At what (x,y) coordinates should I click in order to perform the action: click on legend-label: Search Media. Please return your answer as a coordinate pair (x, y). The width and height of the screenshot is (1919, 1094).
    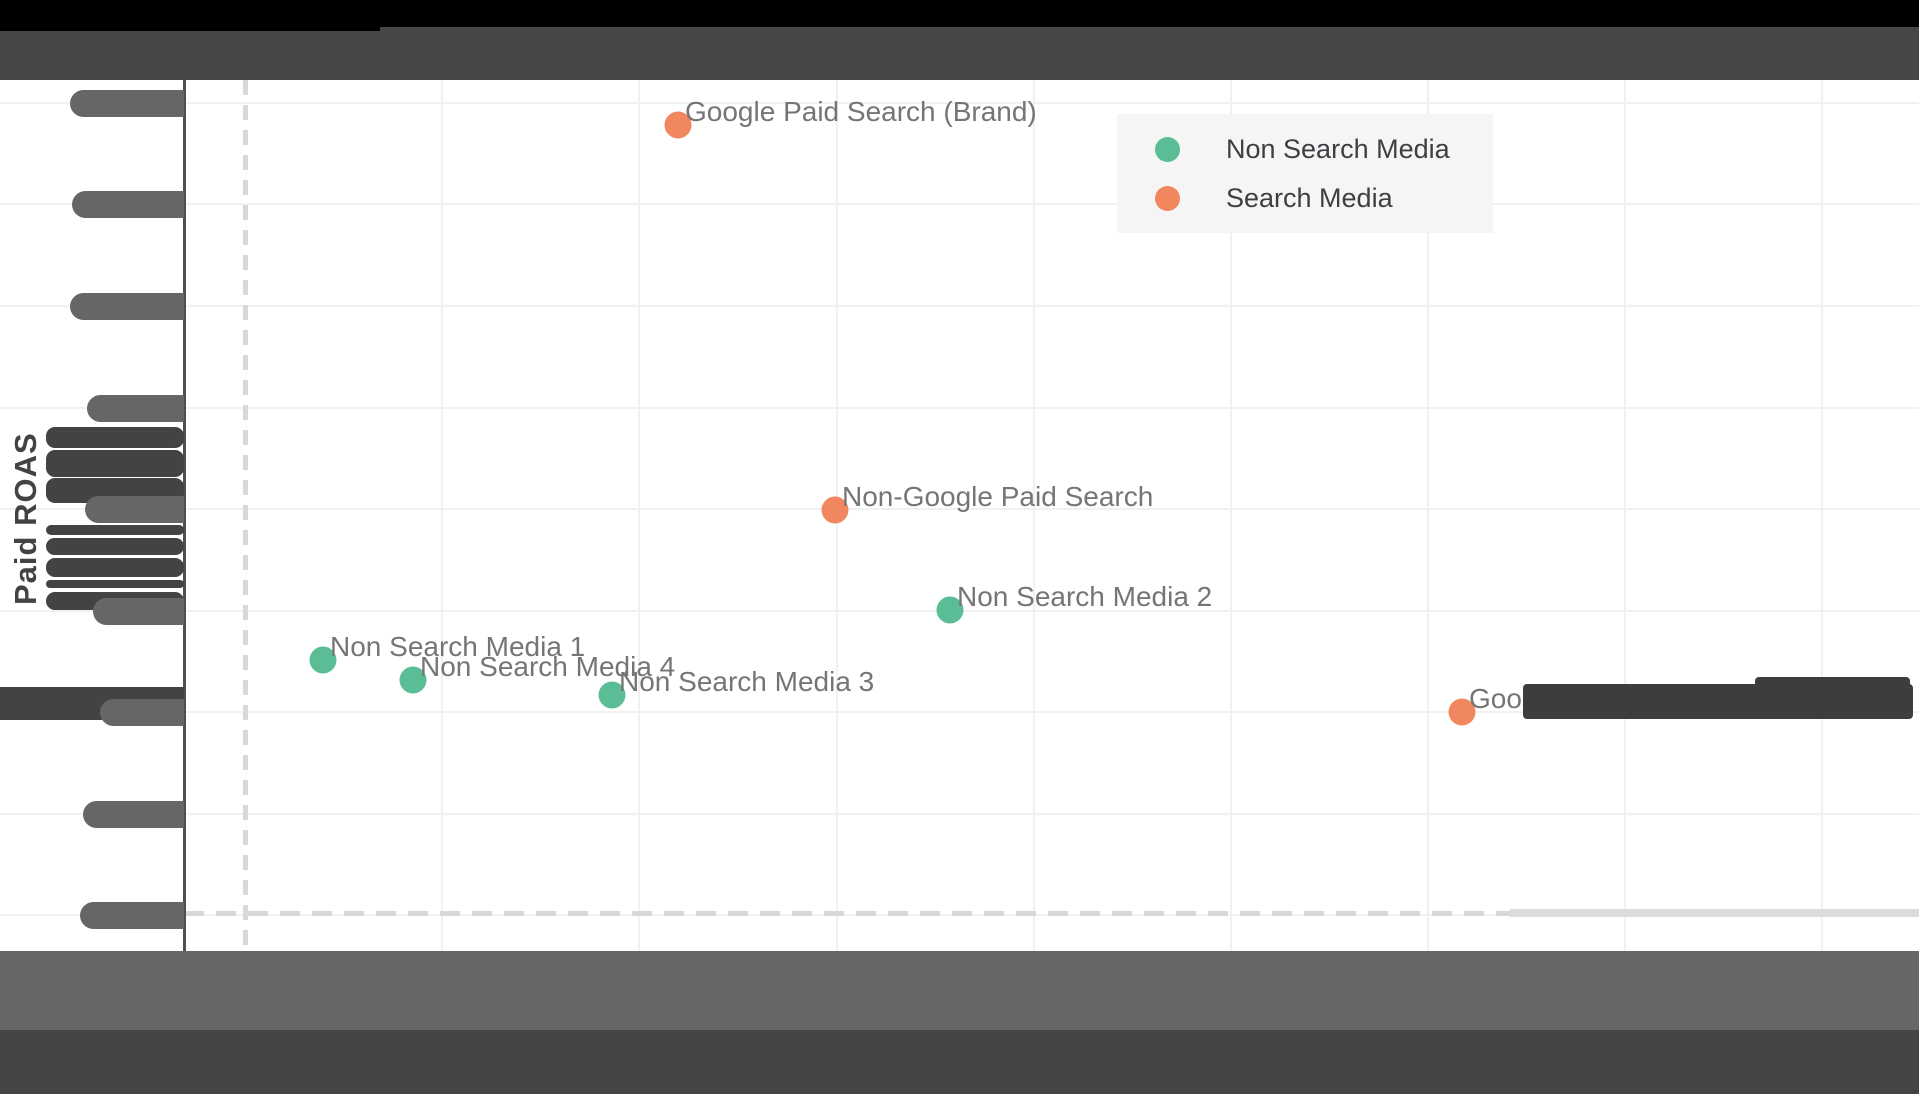
    Looking at the image, I should click on (1309, 197).